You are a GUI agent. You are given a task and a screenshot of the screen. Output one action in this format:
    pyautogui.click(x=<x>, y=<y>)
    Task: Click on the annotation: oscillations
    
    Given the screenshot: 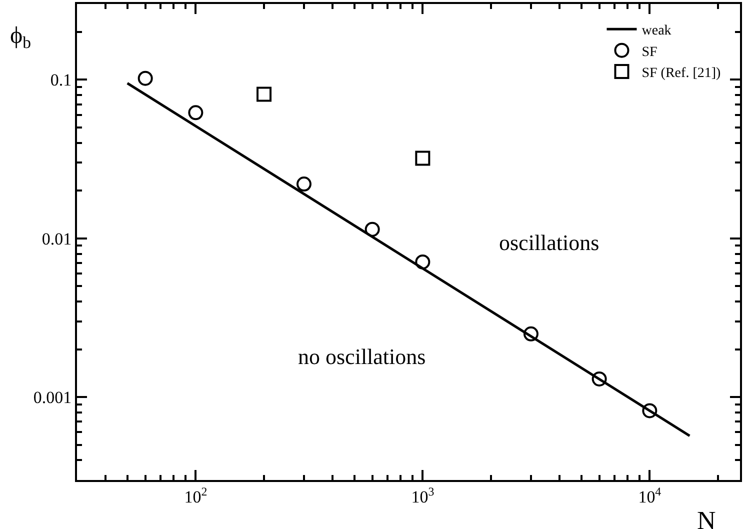 What is the action you would take?
    pyautogui.click(x=549, y=242)
    